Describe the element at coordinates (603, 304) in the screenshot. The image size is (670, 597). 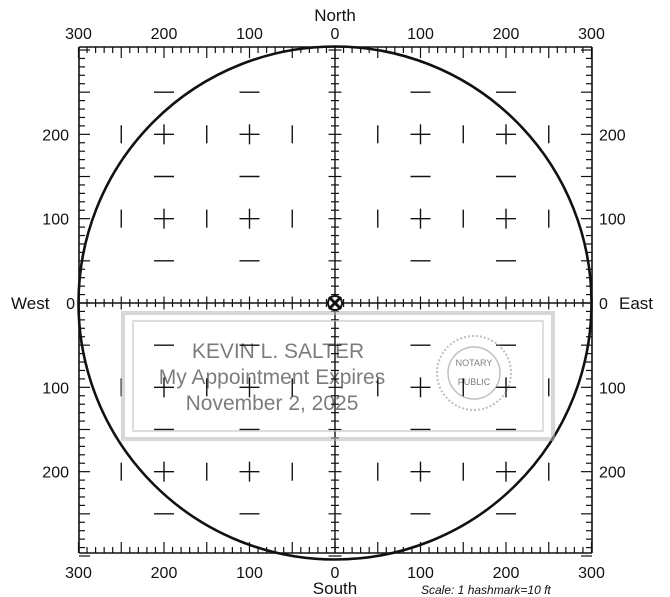
I see `tick-label-right: 0` at that location.